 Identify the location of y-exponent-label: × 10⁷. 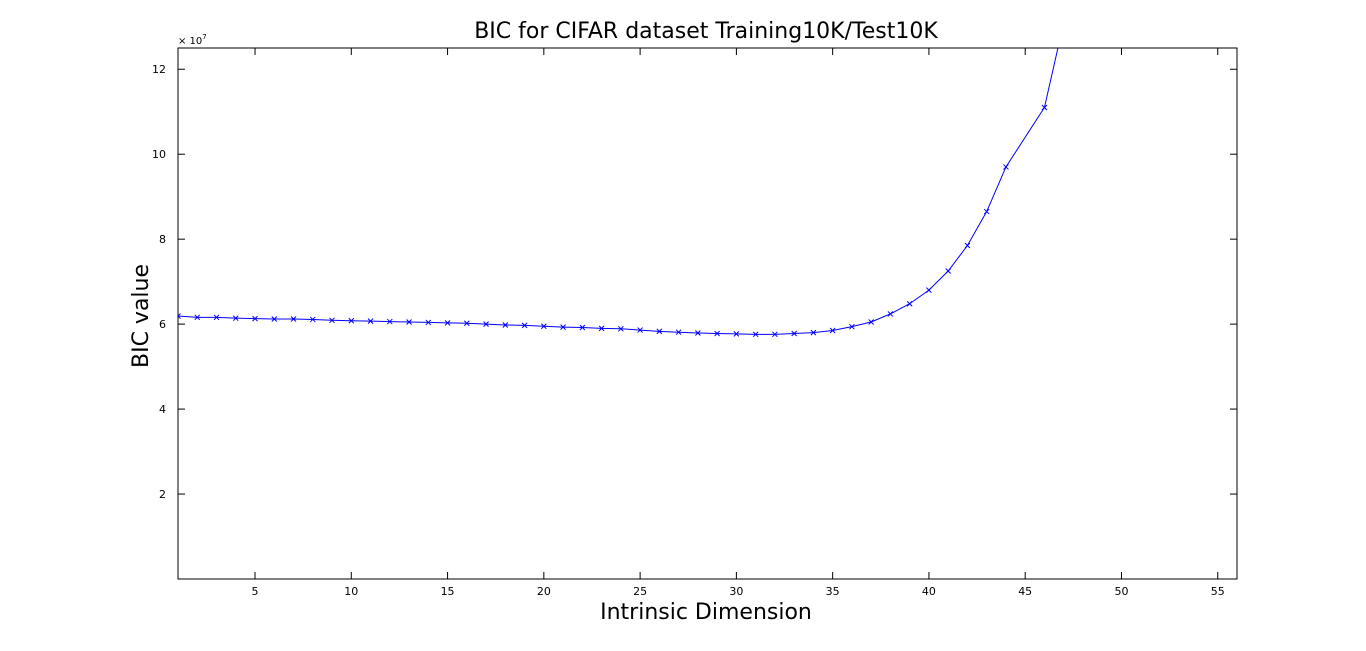
(192, 40).